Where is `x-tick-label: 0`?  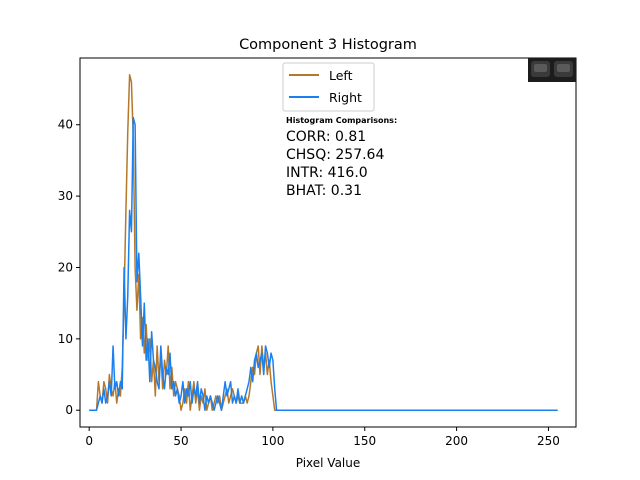
x-tick-label: 0 is located at coordinates (89, 441).